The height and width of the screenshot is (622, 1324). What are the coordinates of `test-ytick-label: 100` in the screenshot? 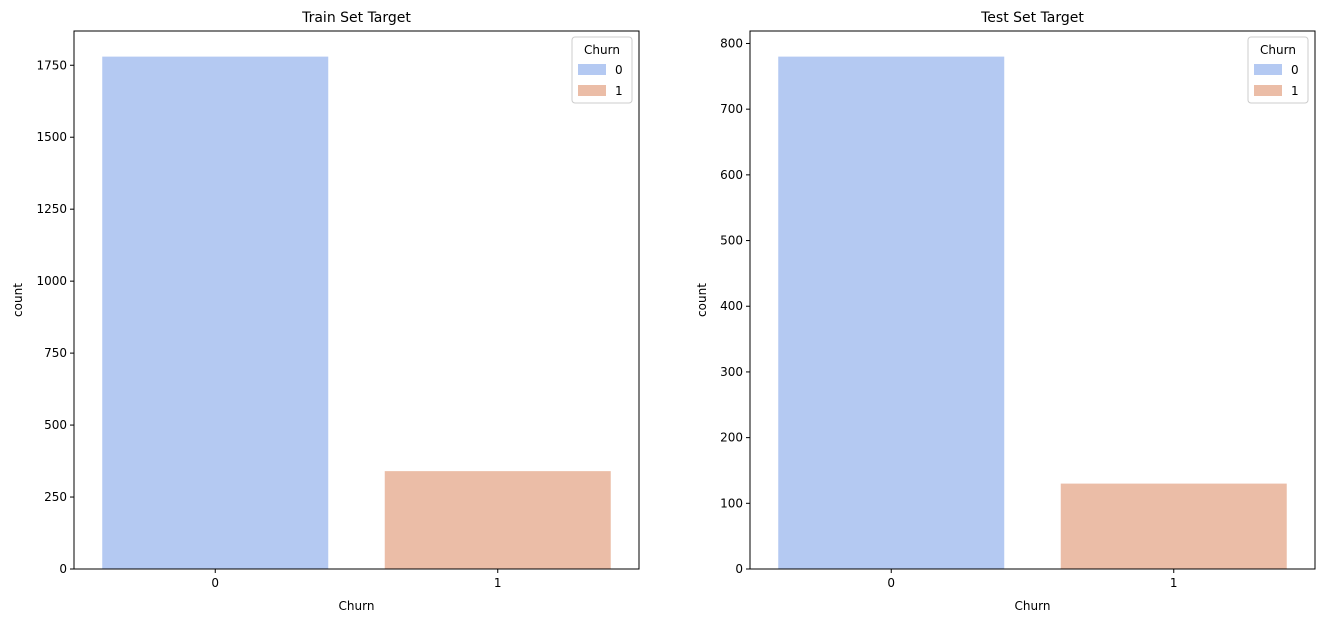 It's located at (731, 503).